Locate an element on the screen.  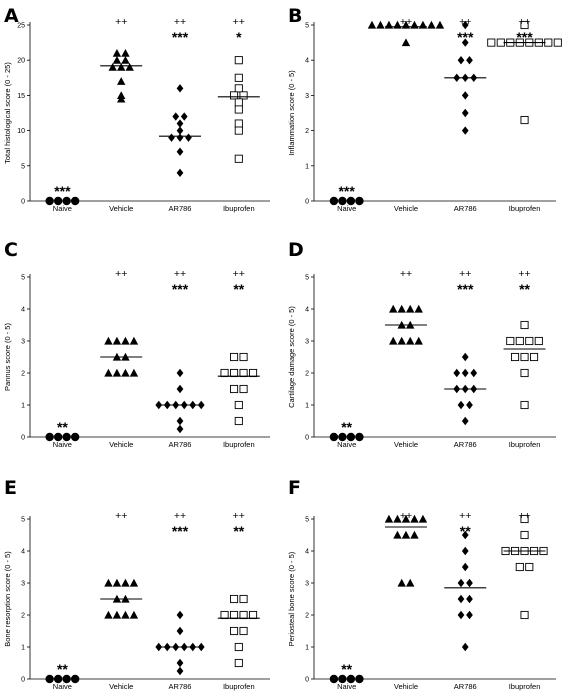
category-label: AR786 is located at coordinates (465, 686).